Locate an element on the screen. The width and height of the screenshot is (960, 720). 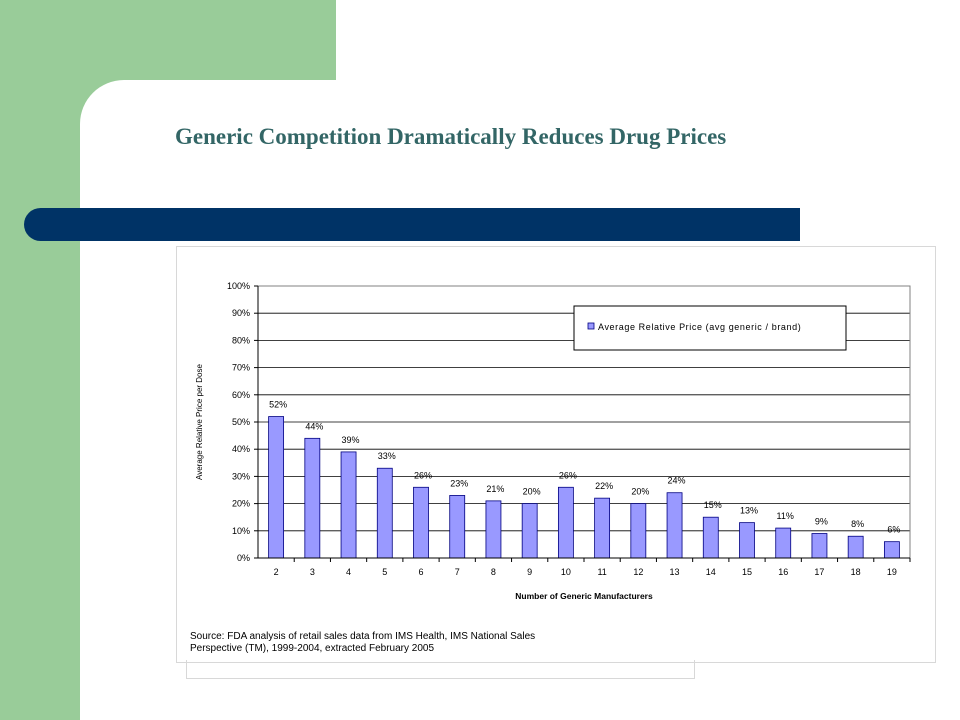
y-tick-label: 50% is located at coordinates (241, 422).